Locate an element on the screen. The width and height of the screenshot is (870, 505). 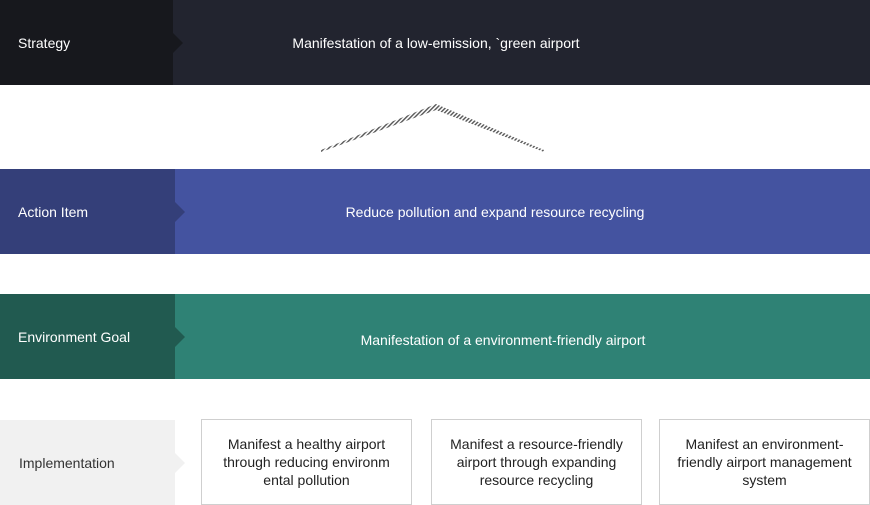
strategy-label: Strategy is located at coordinates (91, 42).